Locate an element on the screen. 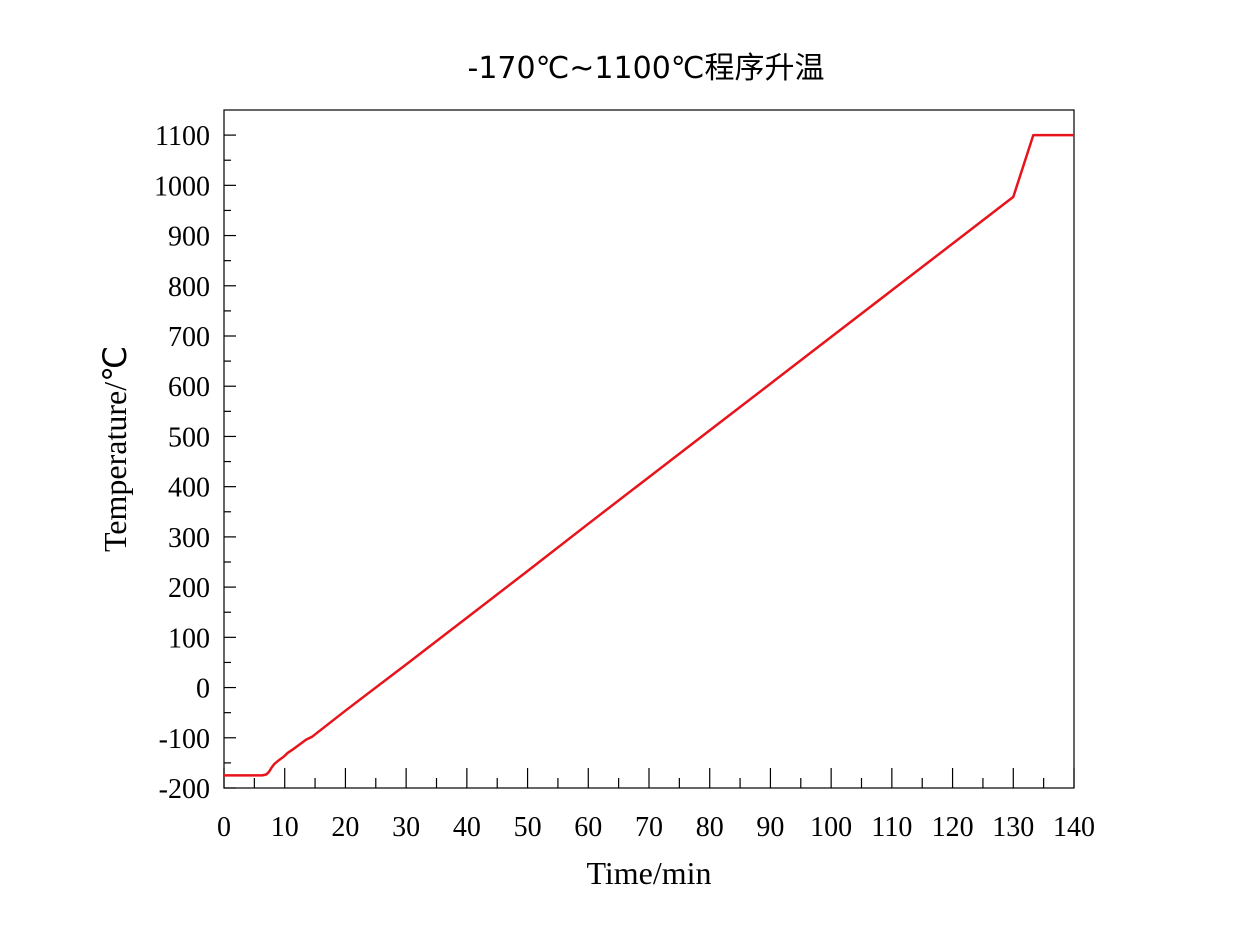  x-axis-label: Time/min is located at coordinates (648, 873).